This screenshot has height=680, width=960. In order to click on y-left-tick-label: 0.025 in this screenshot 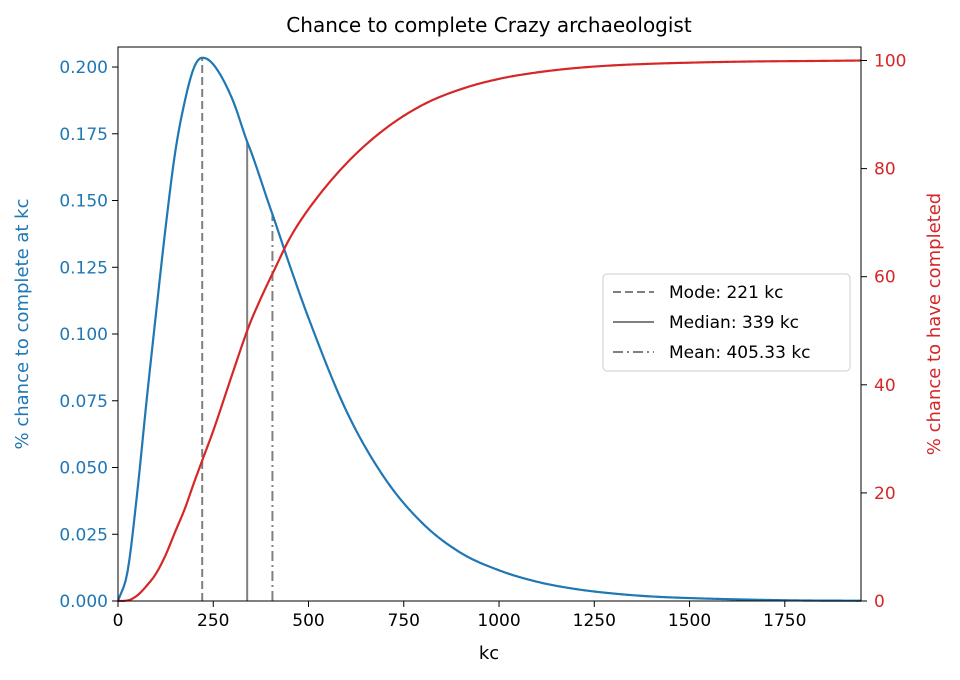, I will do `click(83, 535)`.